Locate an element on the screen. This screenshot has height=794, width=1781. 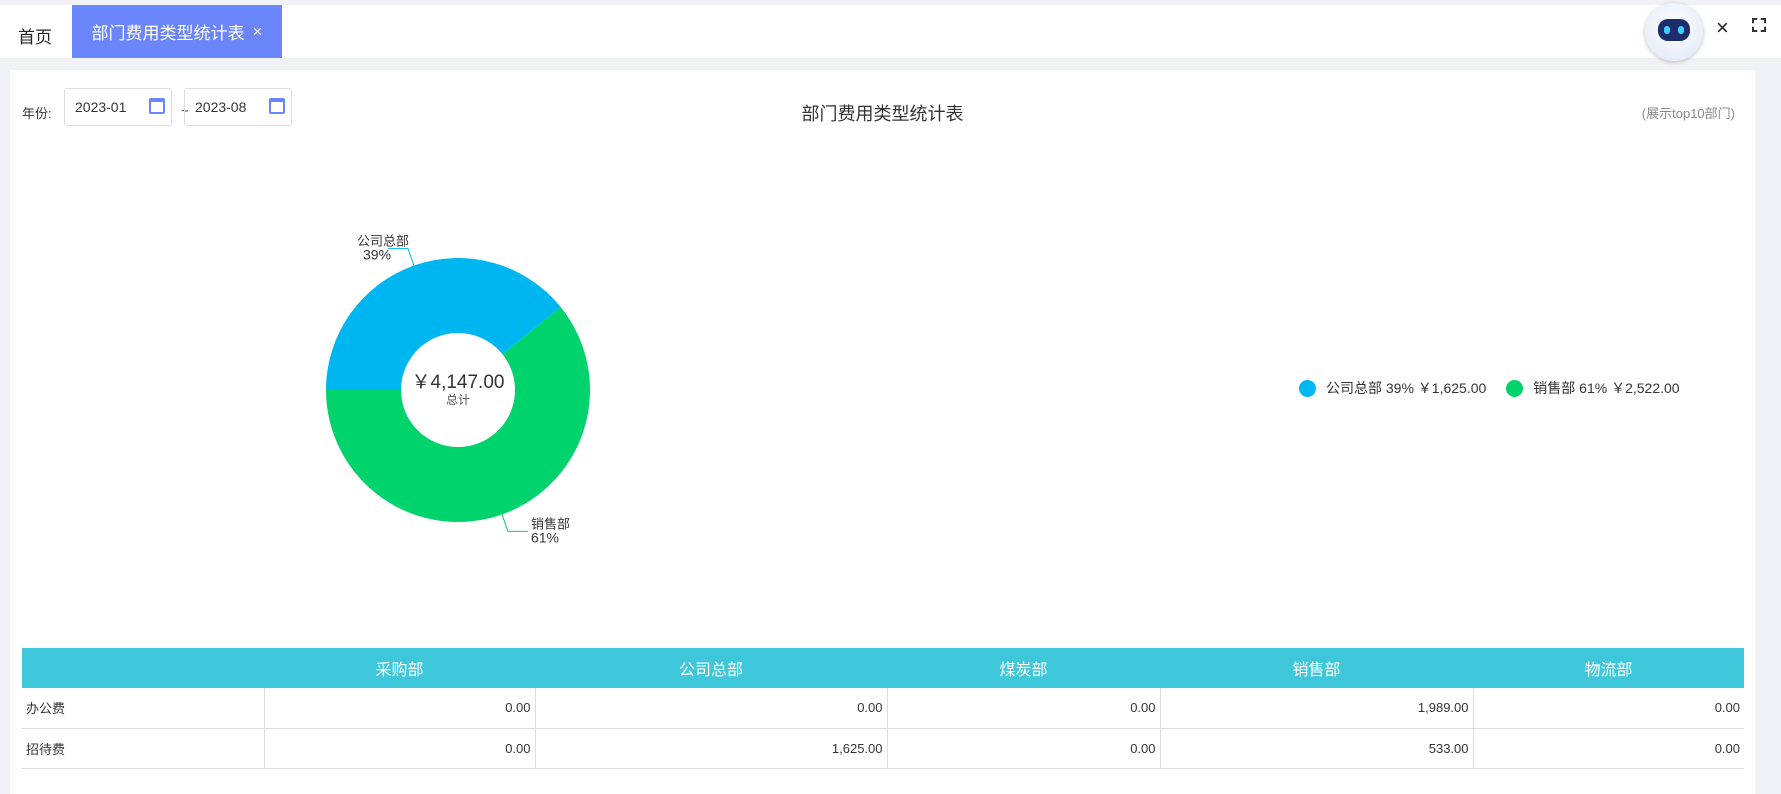
table-cell: 1,989.00 is located at coordinates (1317, 708).